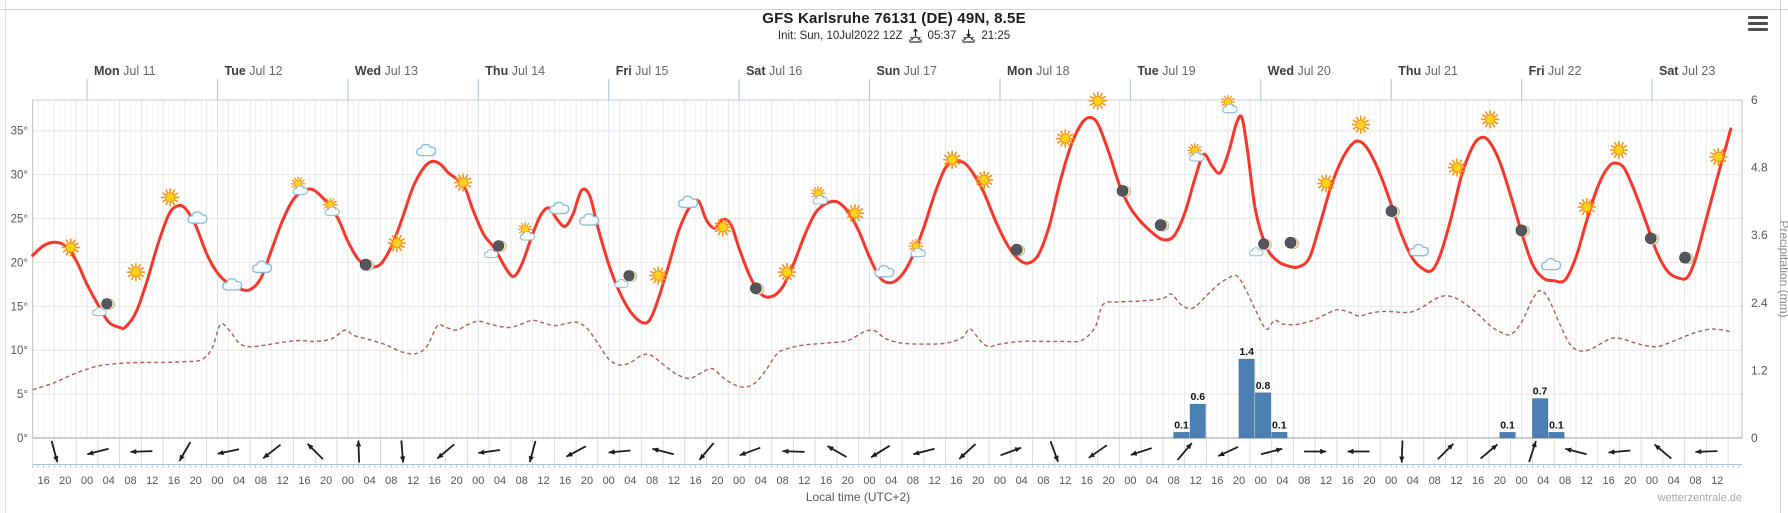 This screenshot has width=1788, height=513. What do you see at coordinates (1369, 392) in the screenshot?
I see `precip-bars: 0.1 0.6 1.4 0.8 0.1 0.1 0.7 0.1` at bounding box center [1369, 392].